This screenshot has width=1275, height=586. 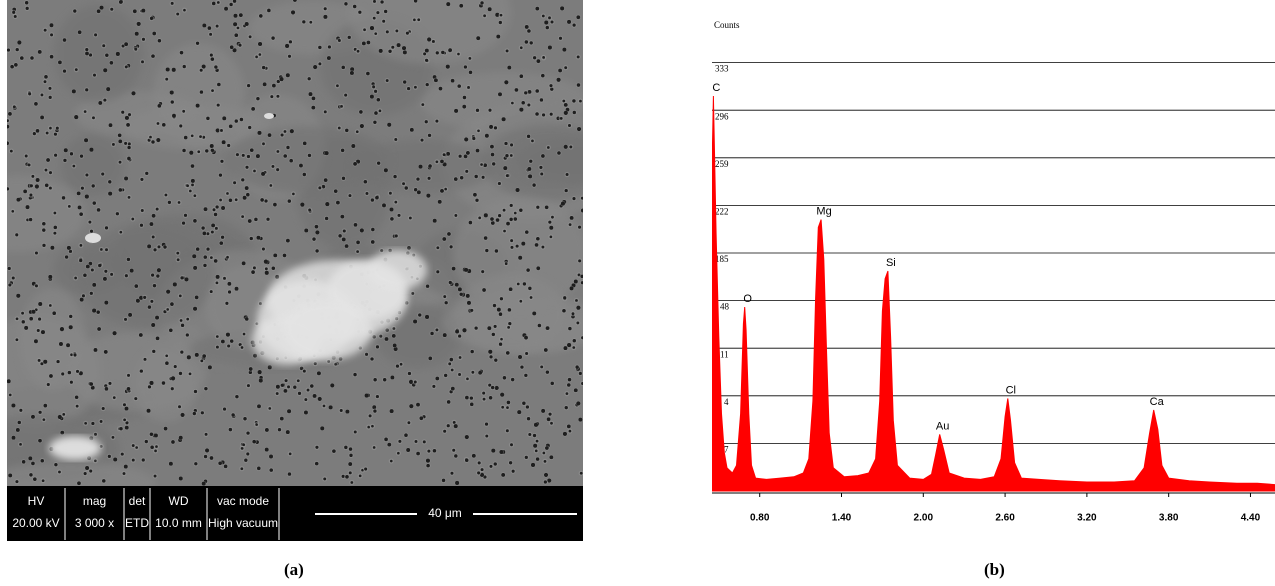 What do you see at coordinates (722, 259) in the screenshot?
I see `y-tick-label: 185` at bounding box center [722, 259].